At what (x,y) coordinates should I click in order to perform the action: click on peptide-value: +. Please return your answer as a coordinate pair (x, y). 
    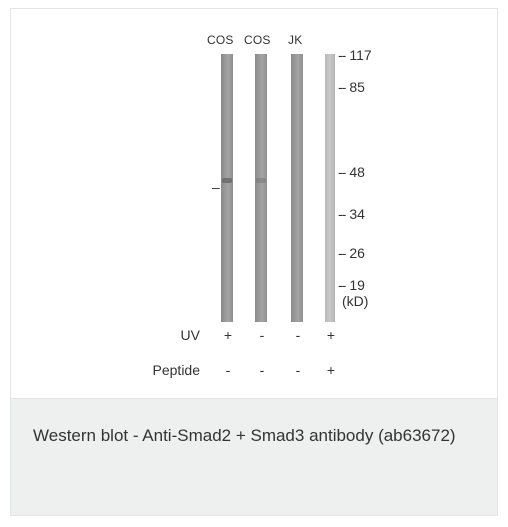
    Looking at the image, I should click on (331, 370).